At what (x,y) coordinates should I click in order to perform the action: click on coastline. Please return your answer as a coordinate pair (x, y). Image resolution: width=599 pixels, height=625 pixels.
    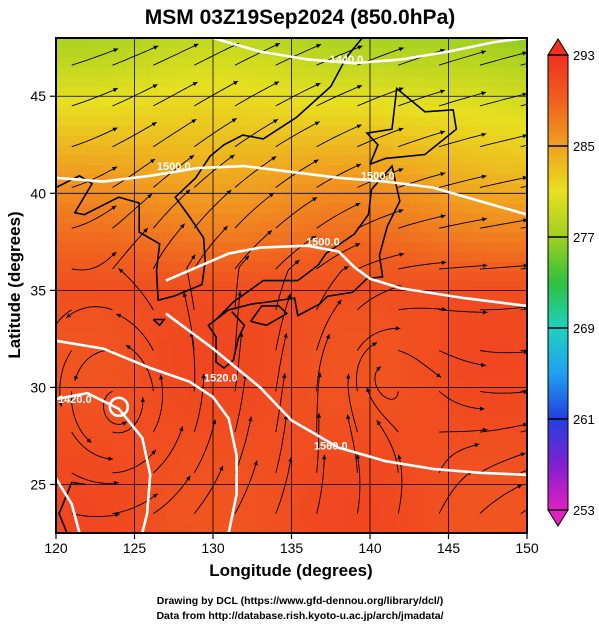
    Looking at the image, I should click on (159, 322).